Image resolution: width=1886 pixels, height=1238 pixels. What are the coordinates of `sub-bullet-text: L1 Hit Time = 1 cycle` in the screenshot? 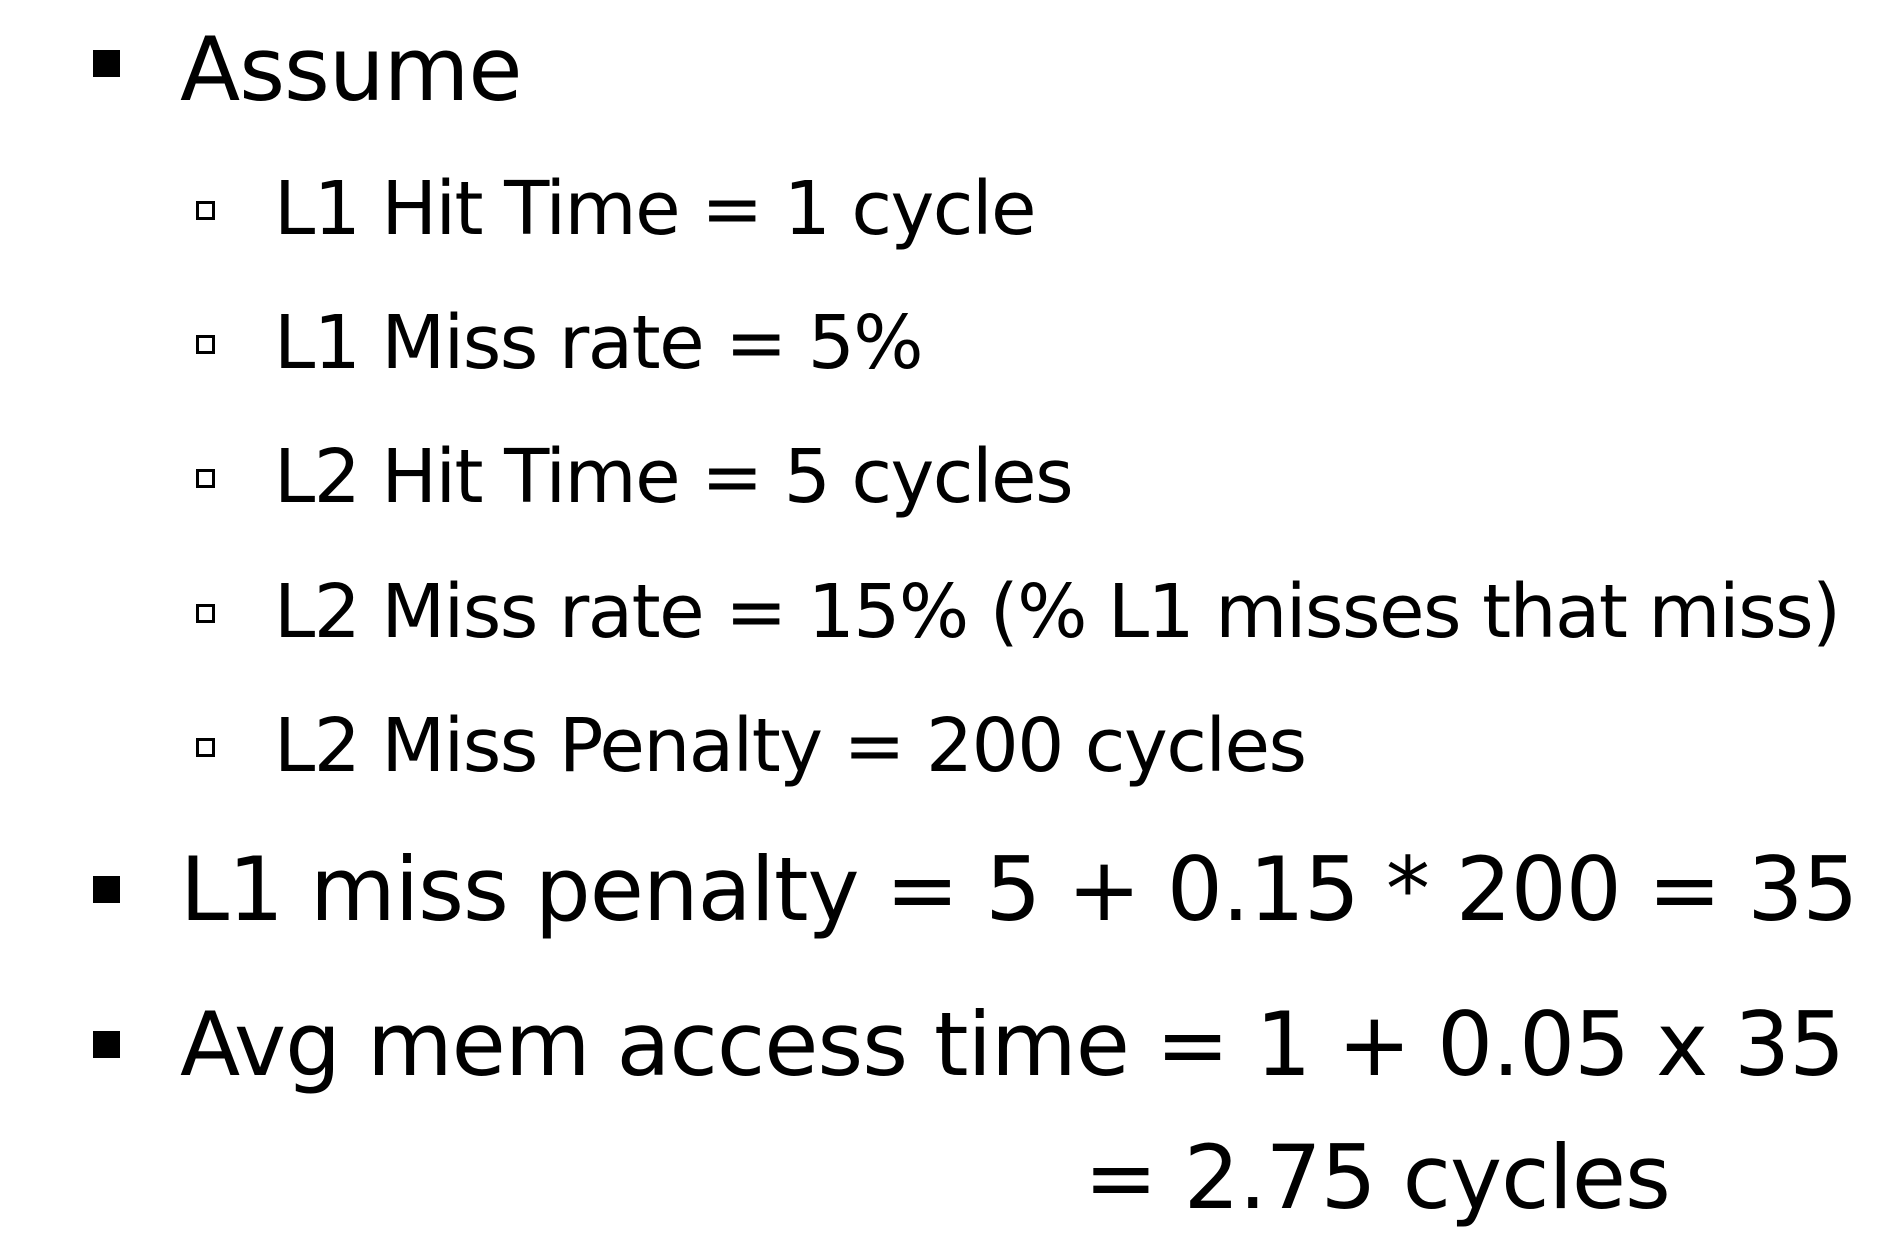 It's located at (655, 209).